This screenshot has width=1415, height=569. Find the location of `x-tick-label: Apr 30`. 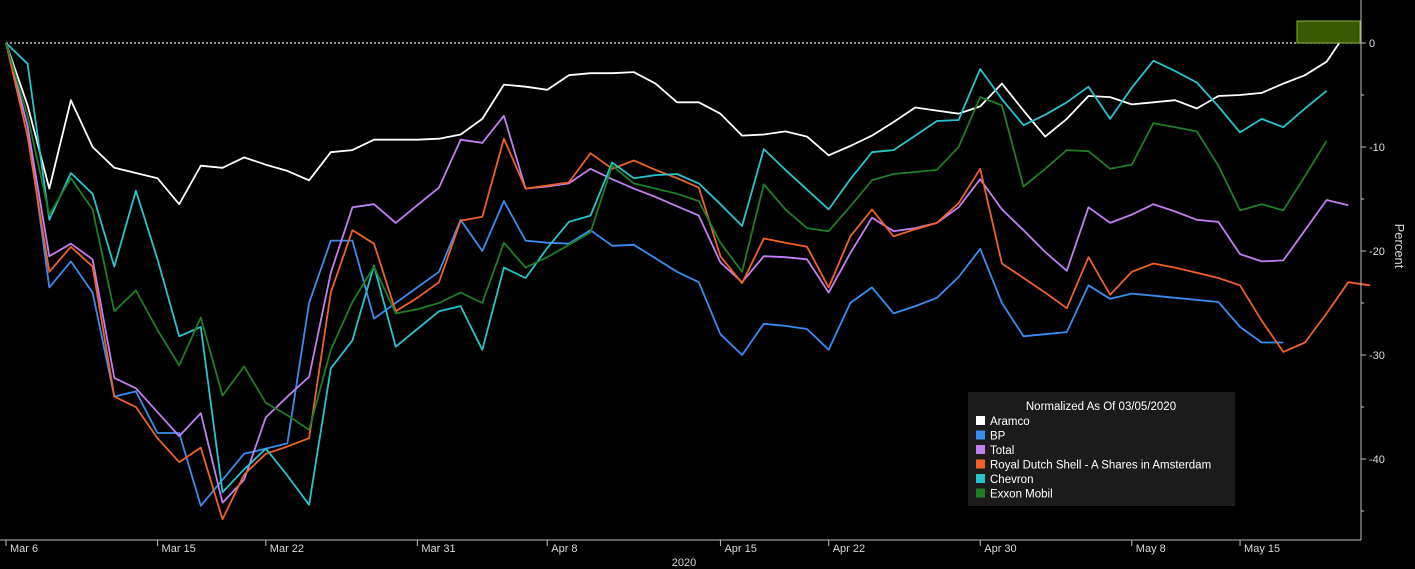

x-tick-label: Apr 30 is located at coordinates (1000, 549).